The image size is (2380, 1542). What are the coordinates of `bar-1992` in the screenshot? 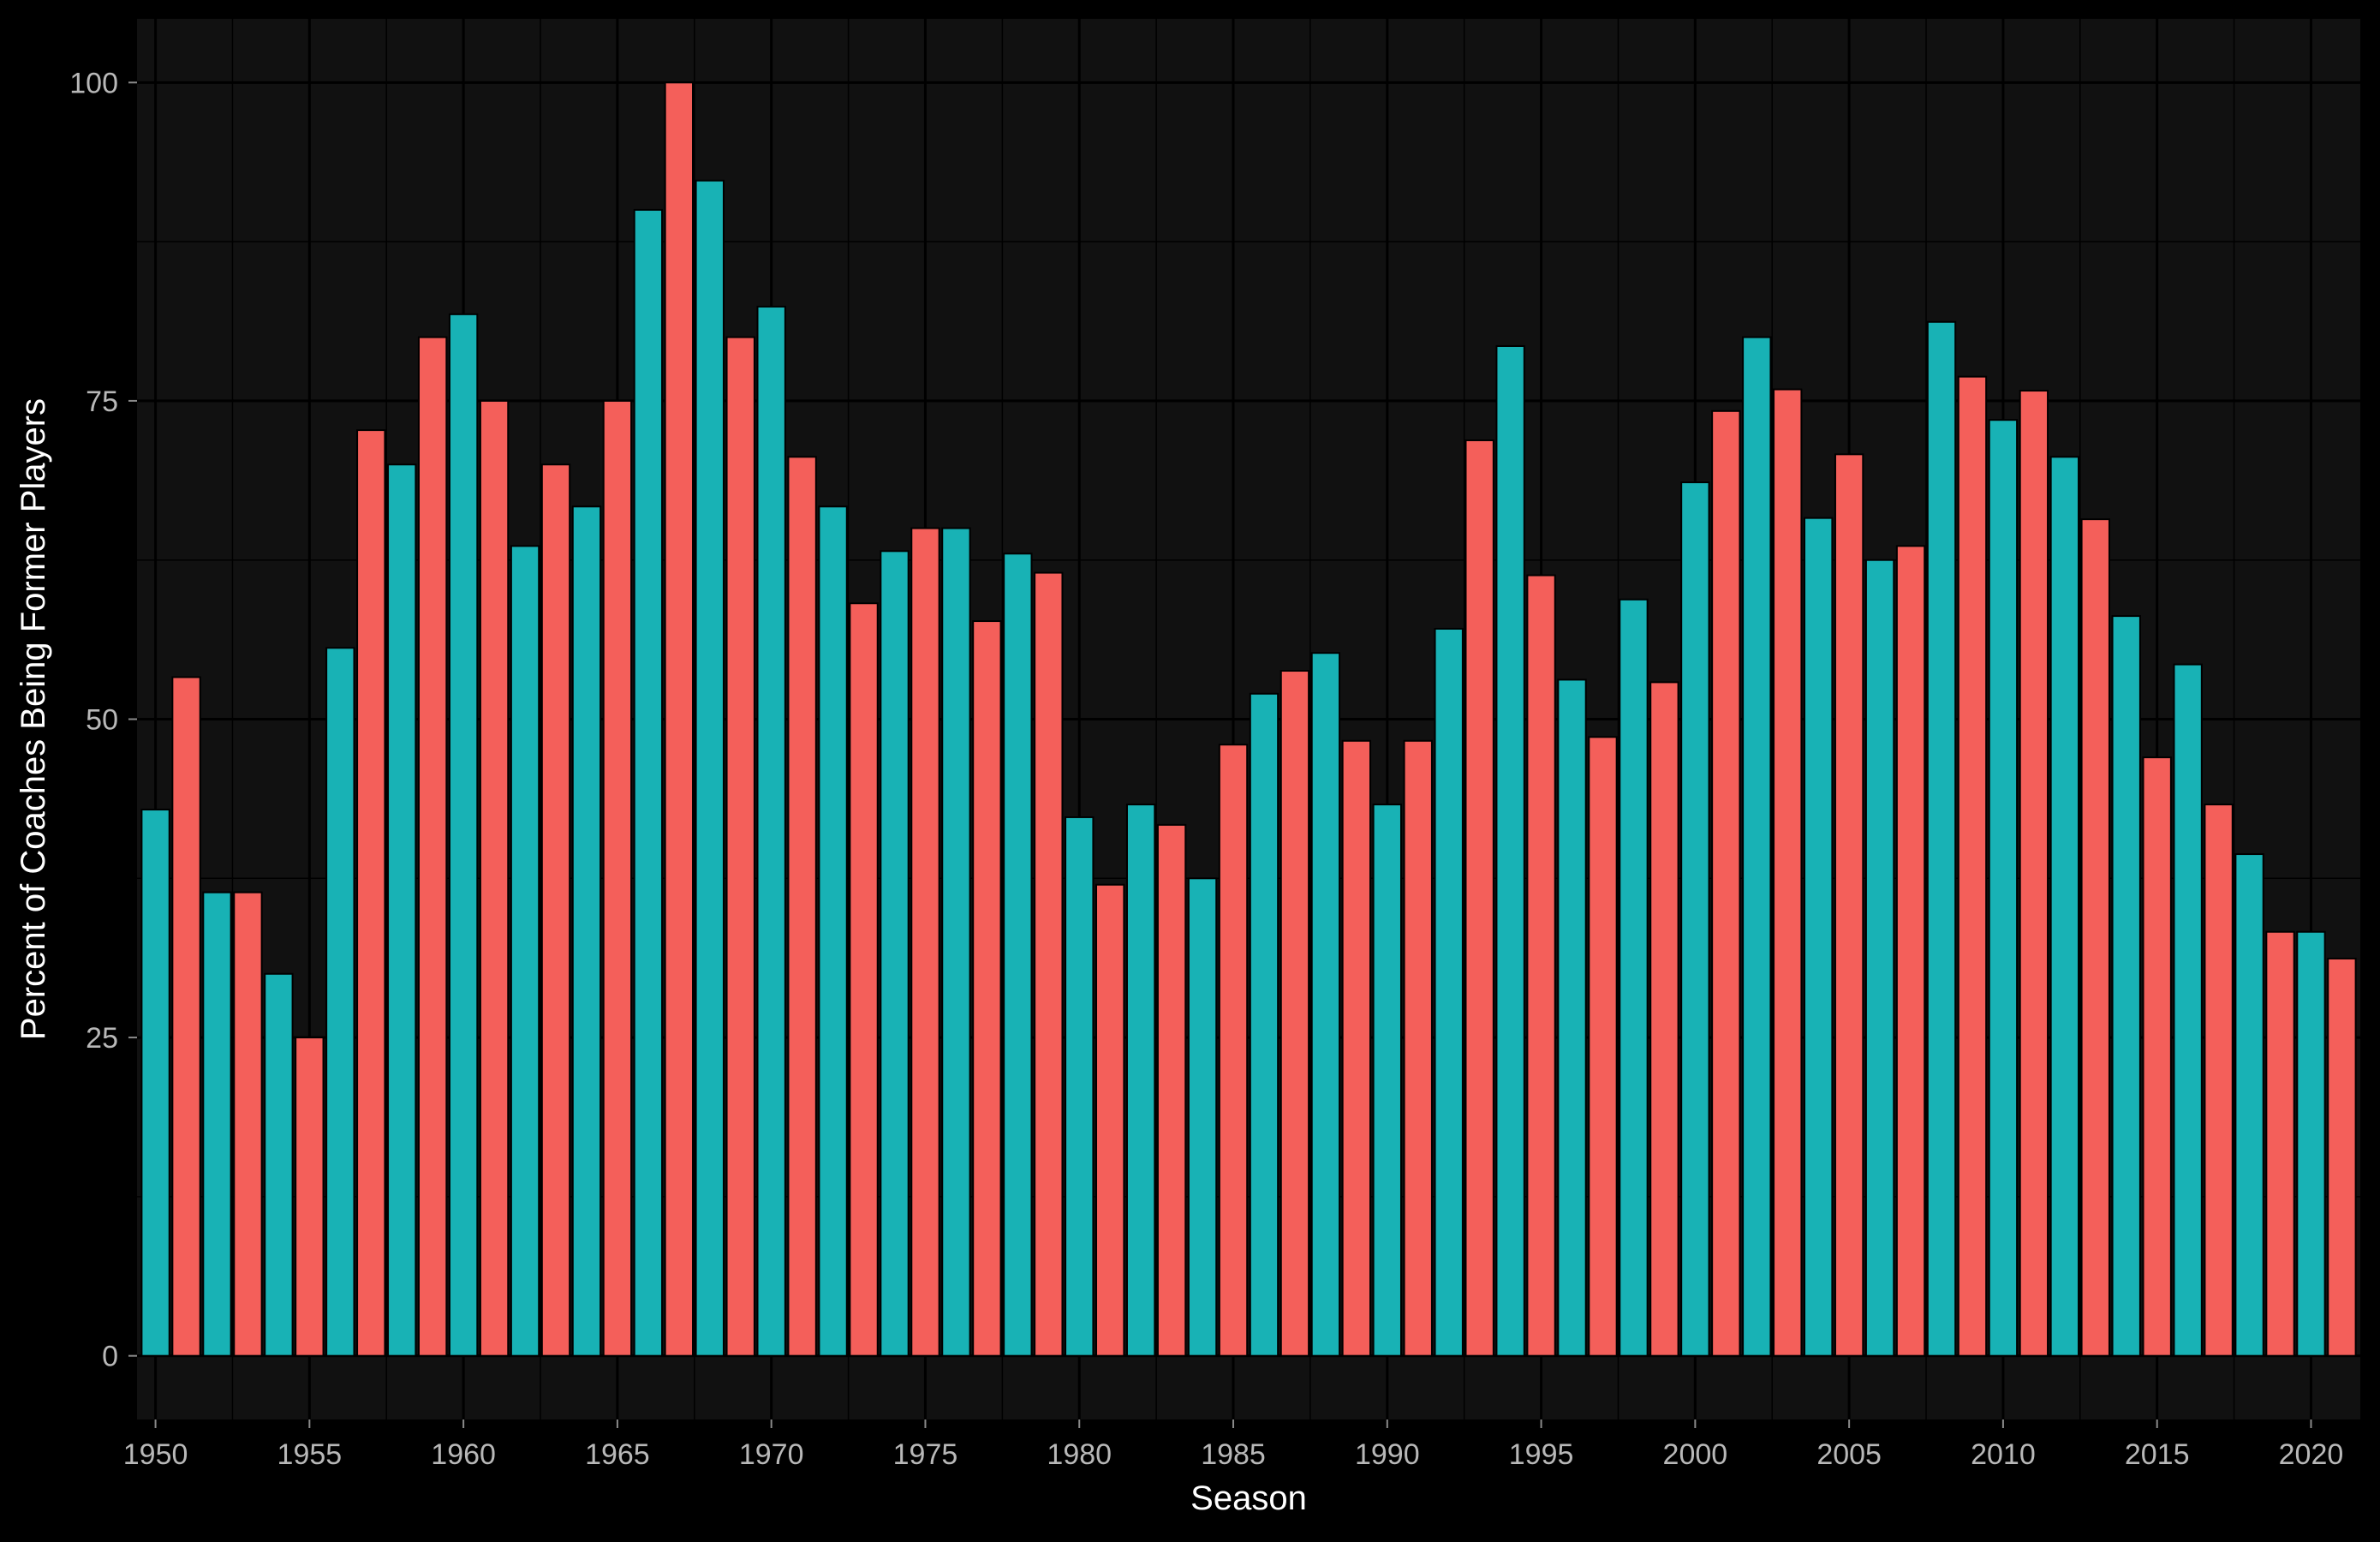 It's located at (1449, 992).